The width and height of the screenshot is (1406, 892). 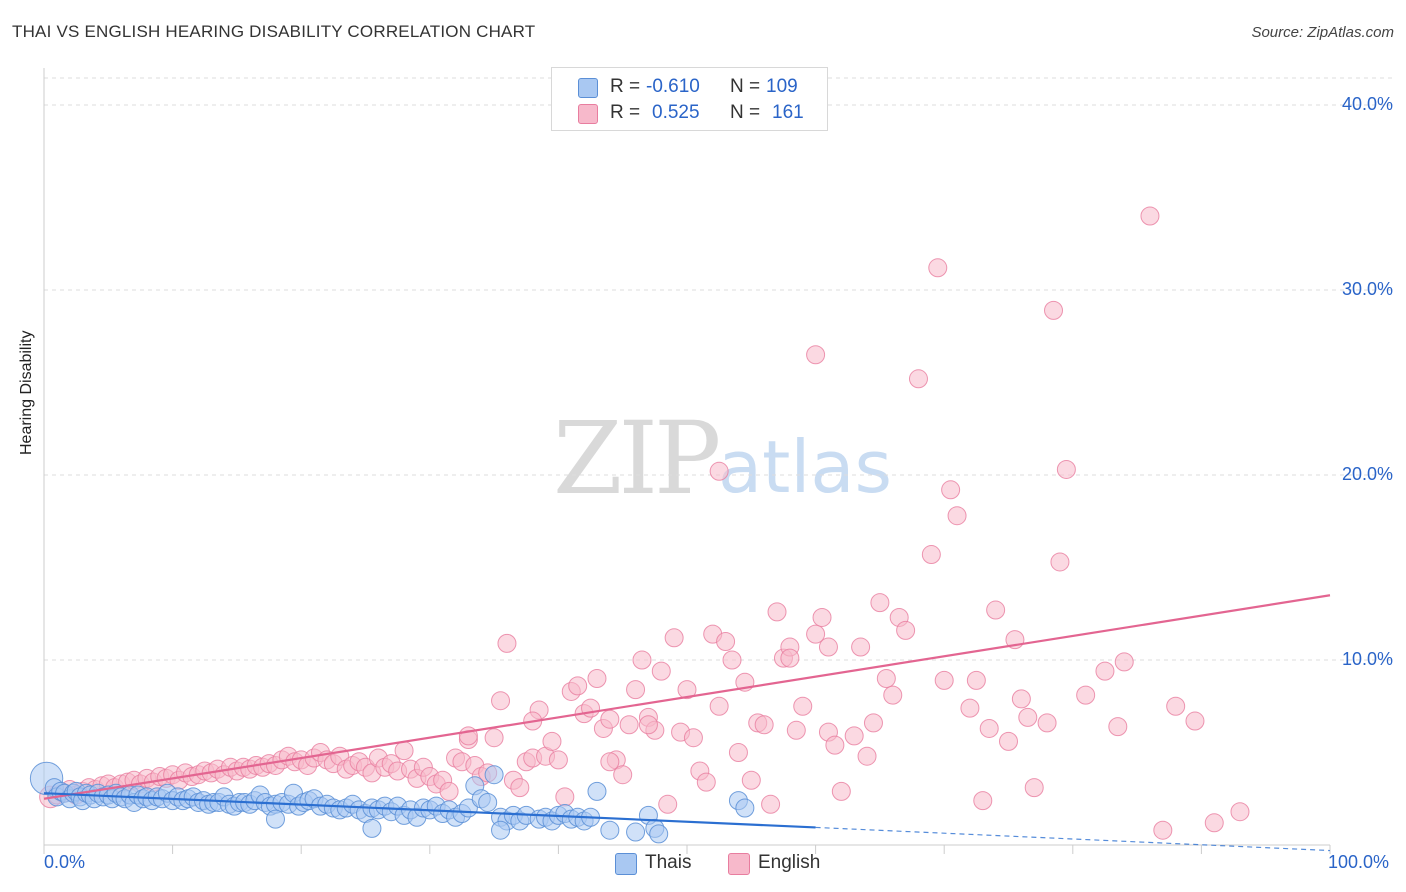 What do you see at coordinates (1367, 104) in the screenshot?
I see `y-tick-label: 40.0%` at bounding box center [1367, 104].